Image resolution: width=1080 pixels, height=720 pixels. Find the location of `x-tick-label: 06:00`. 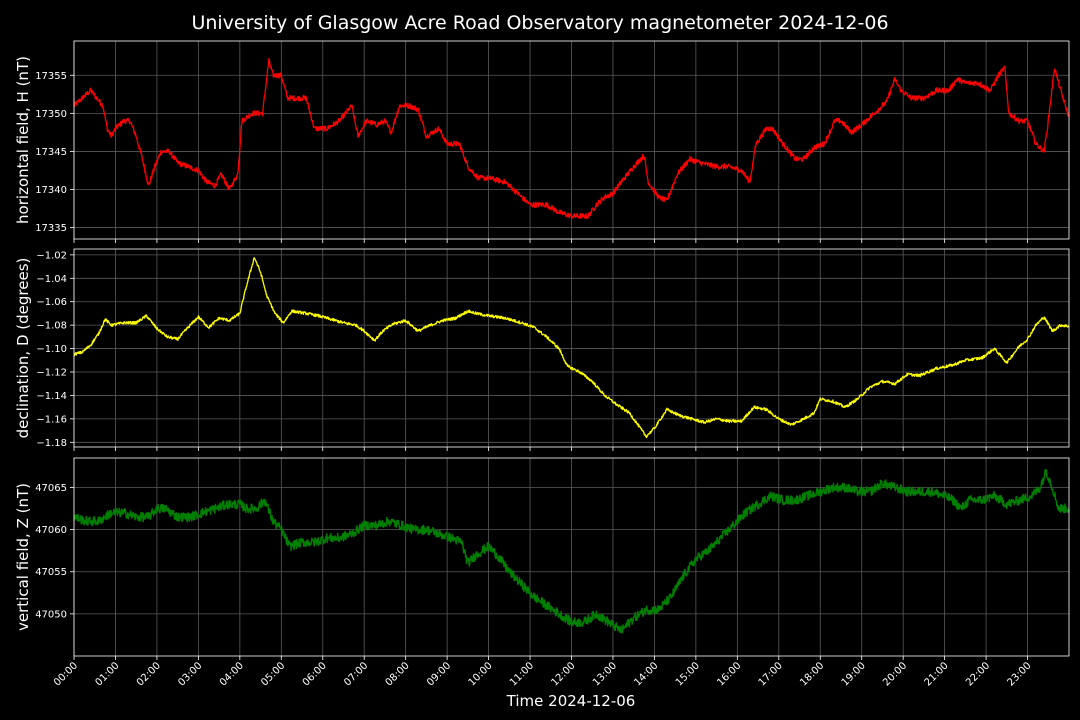

x-tick-label: 06:00 is located at coordinates (315, 674).